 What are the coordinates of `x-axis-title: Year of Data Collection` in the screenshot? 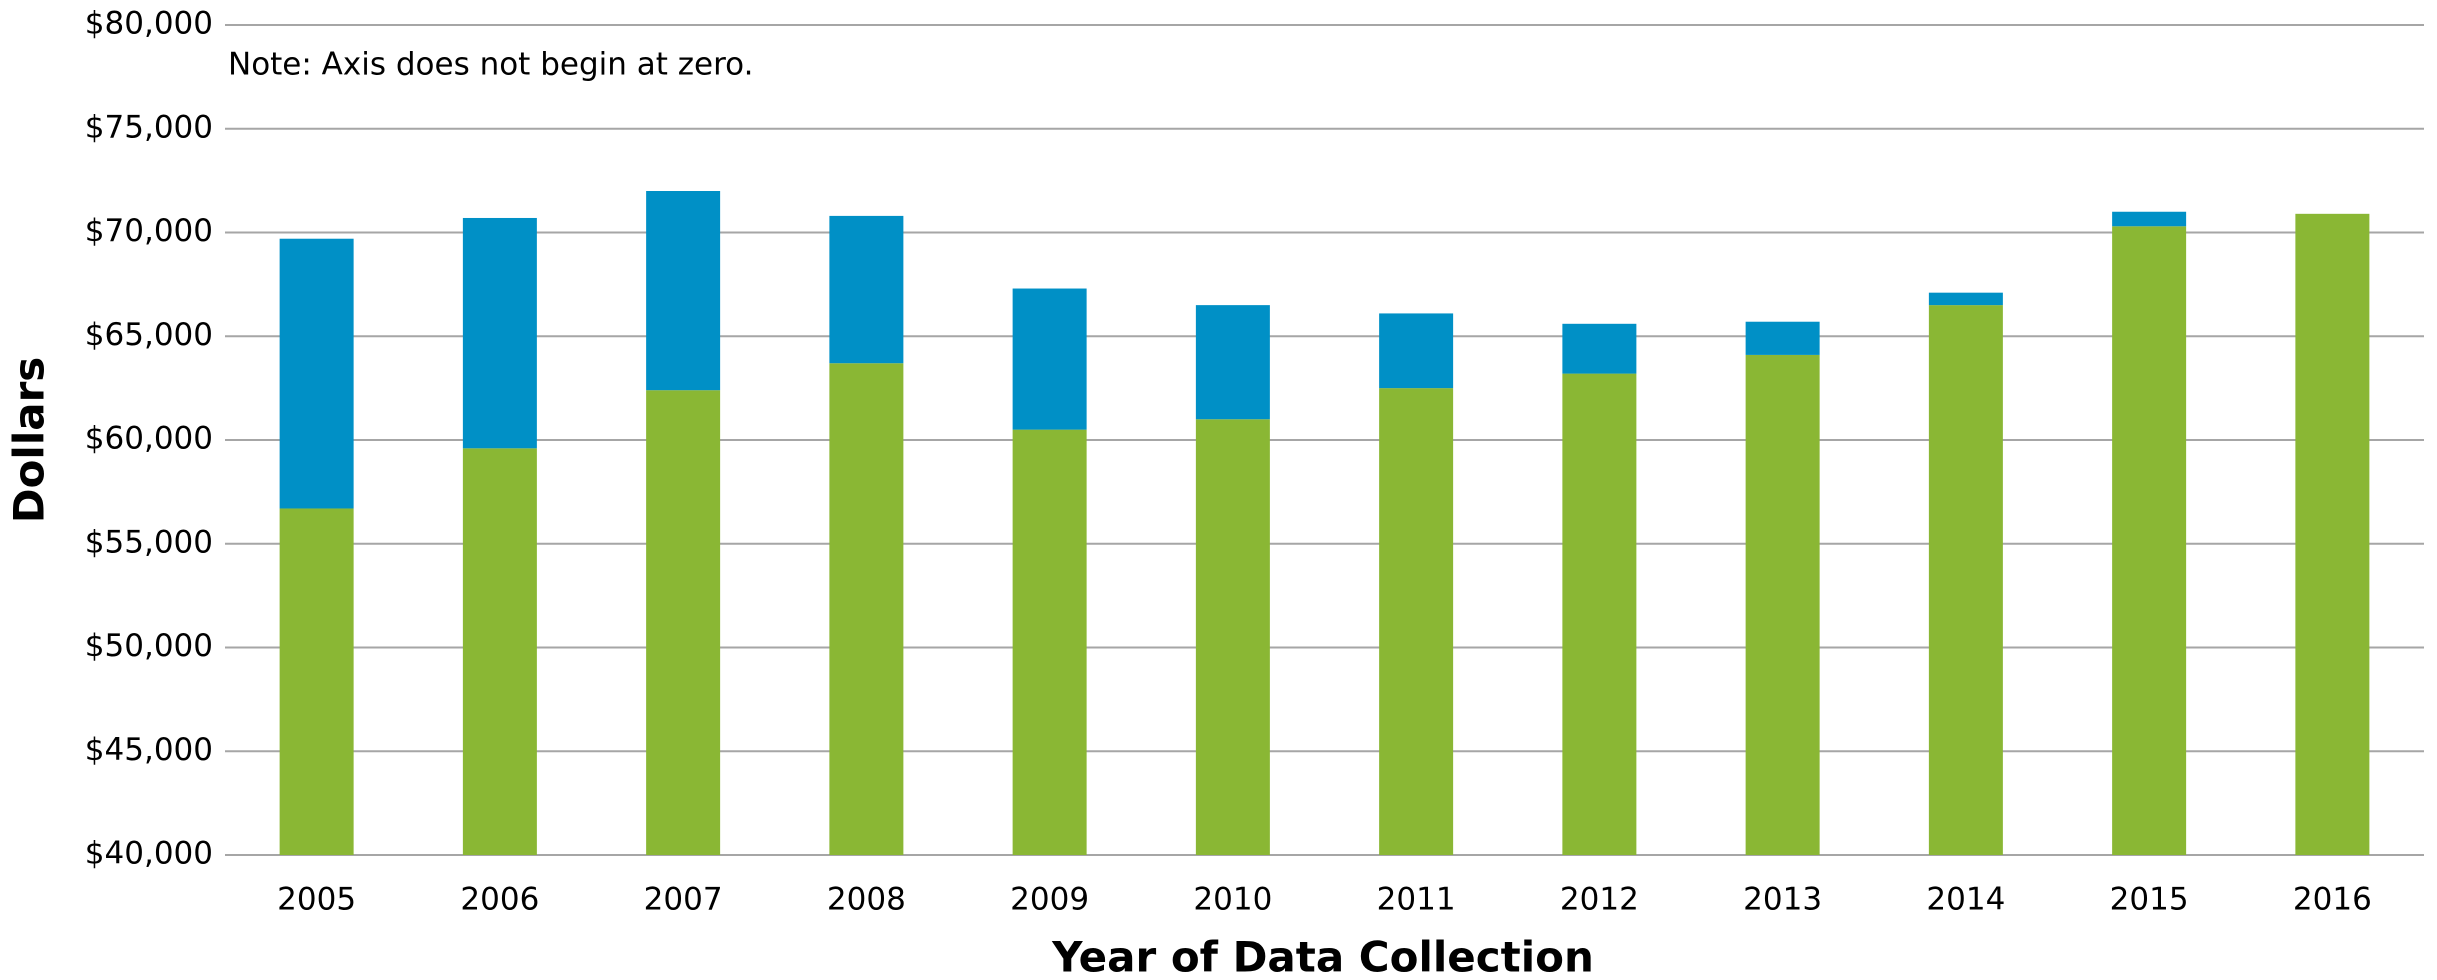 It's located at (1322, 956).